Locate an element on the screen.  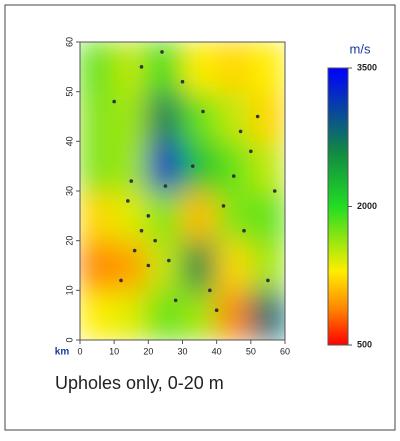
x-tick-label: 20 is located at coordinates (148, 351).